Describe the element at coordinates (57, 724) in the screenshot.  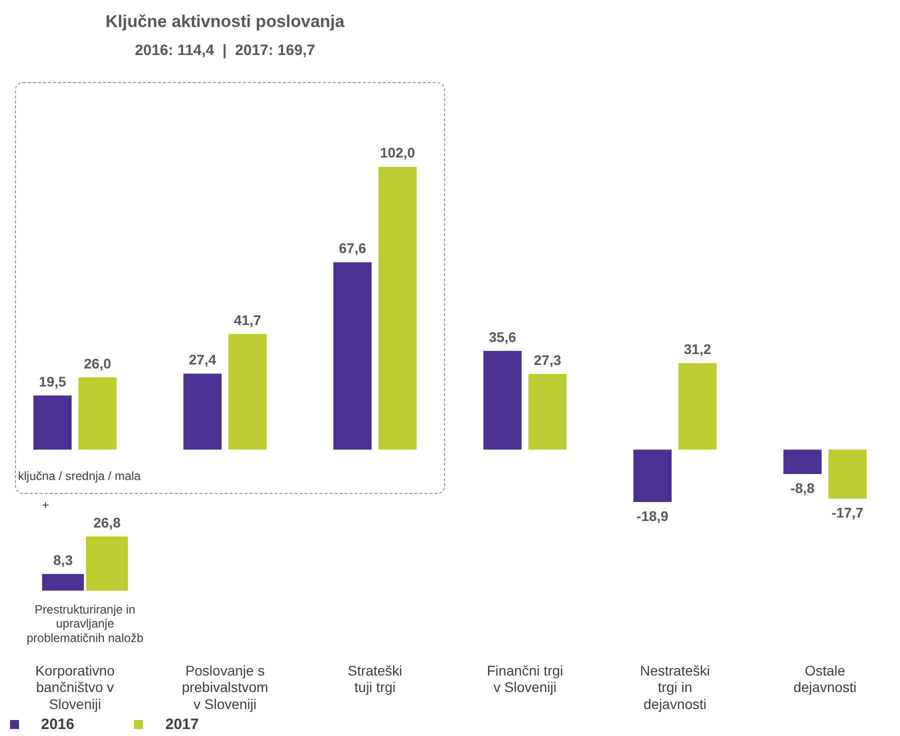
I see `legend-label: 2016` at that location.